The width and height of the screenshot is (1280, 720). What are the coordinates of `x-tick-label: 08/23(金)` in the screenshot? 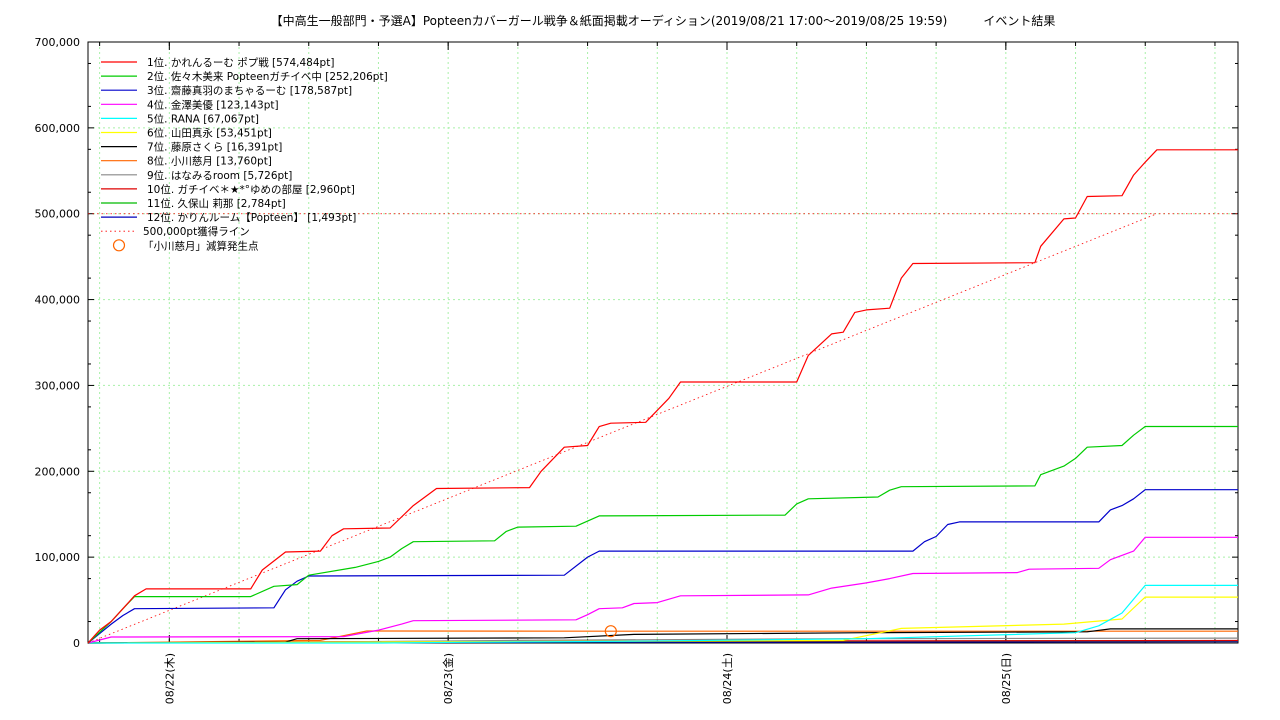 It's located at (448, 678).